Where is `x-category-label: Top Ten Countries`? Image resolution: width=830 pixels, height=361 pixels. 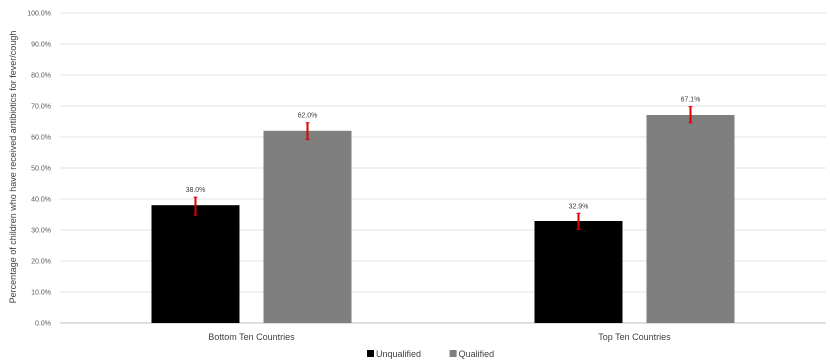 x-category-label: Top Ten Countries is located at coordinates (634, 337).